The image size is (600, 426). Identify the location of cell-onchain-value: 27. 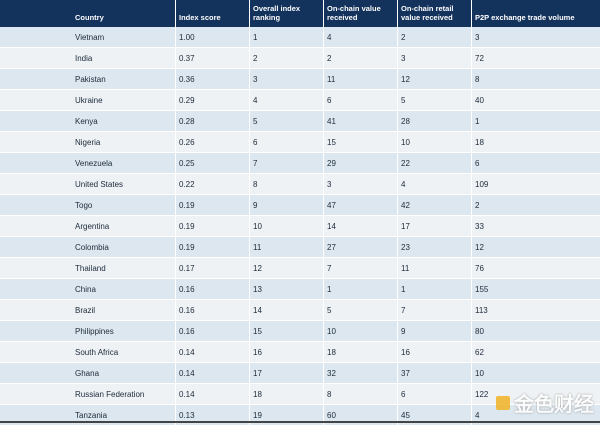
(361, 247).